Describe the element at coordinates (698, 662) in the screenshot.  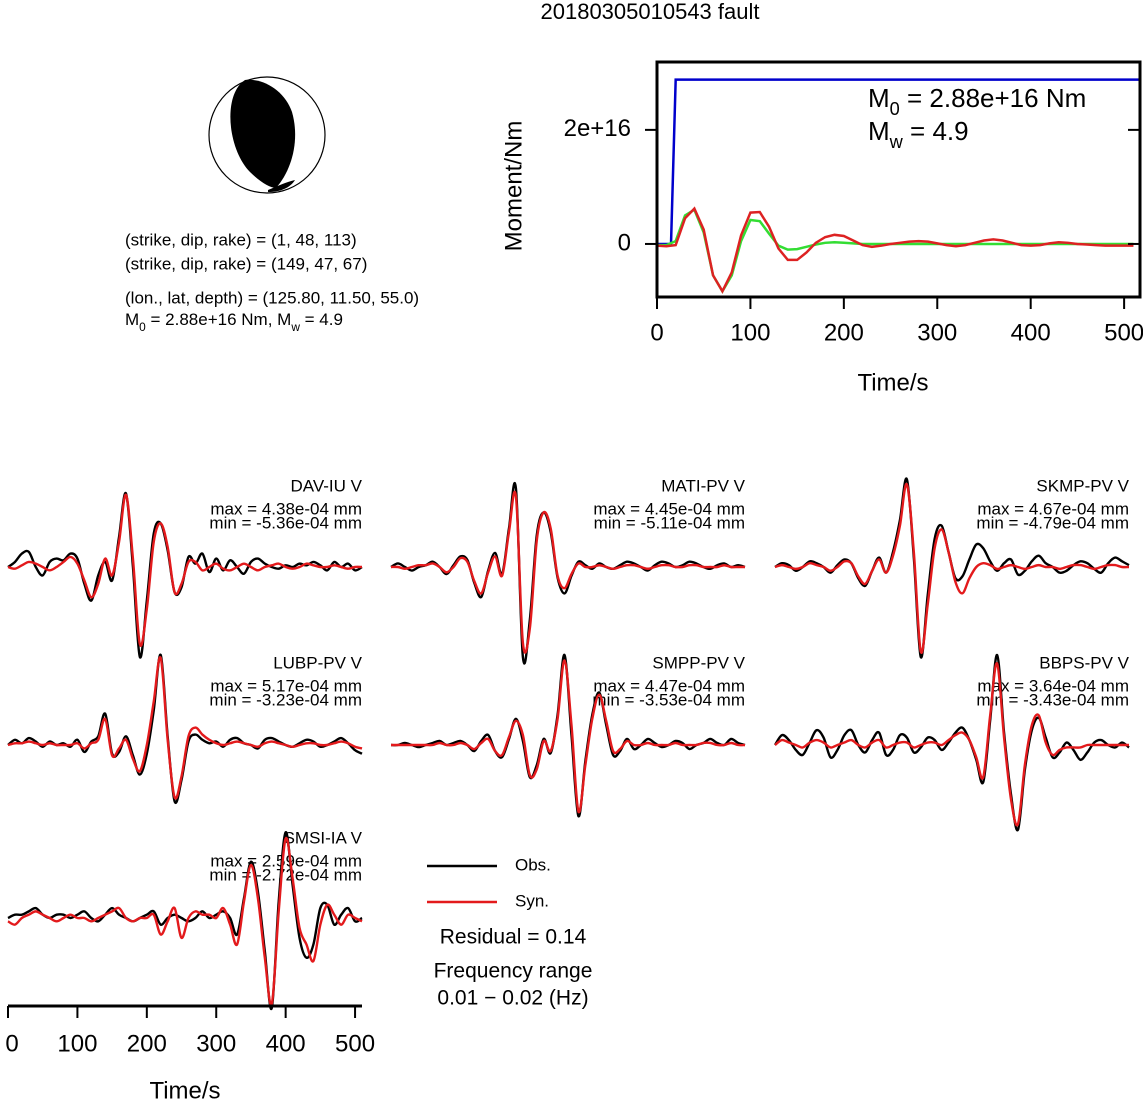
I see `station-name: SMPP-PV V` at that location.